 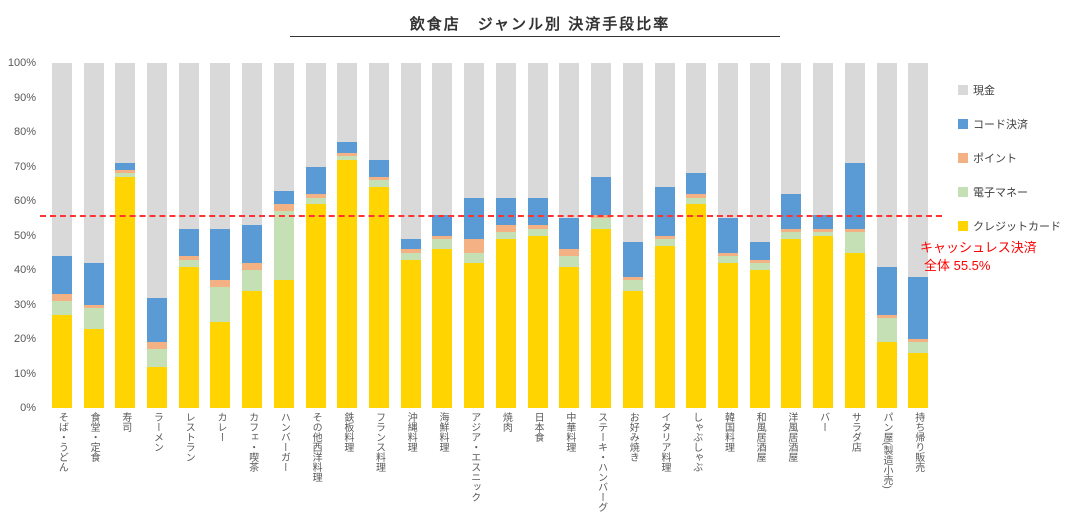 I want to click on x-label-cell: バー, so click(x=823, y=470).